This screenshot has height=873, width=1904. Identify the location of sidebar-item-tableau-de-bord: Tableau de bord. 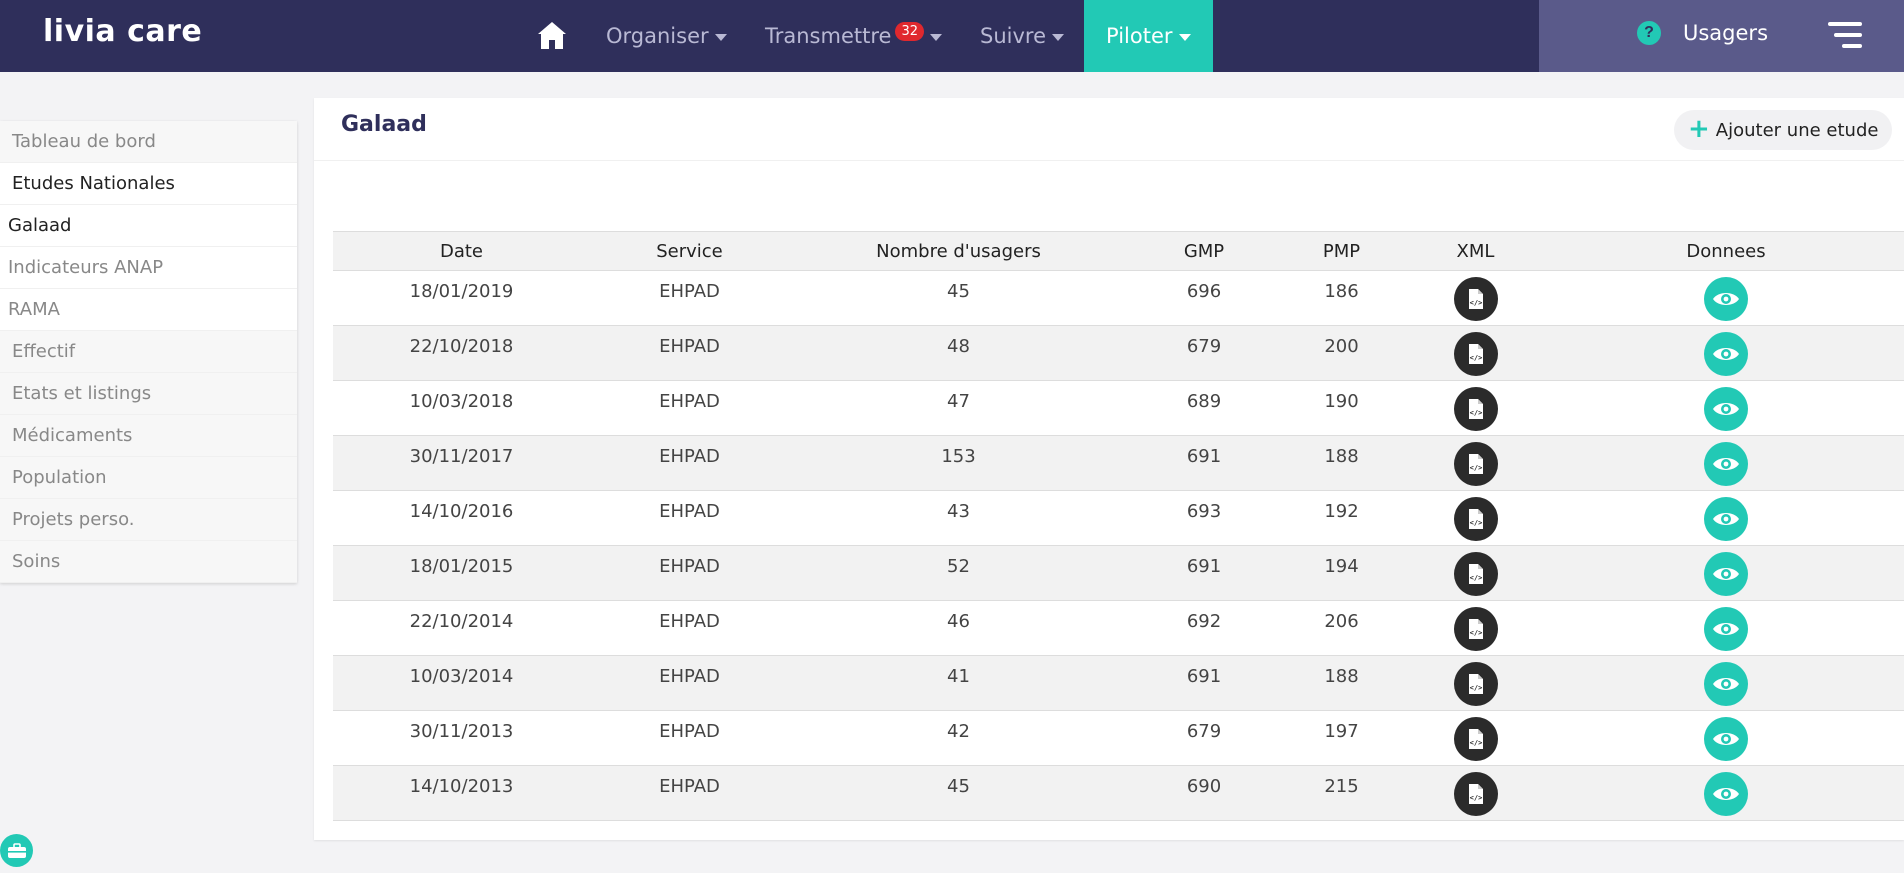
(148, 142).